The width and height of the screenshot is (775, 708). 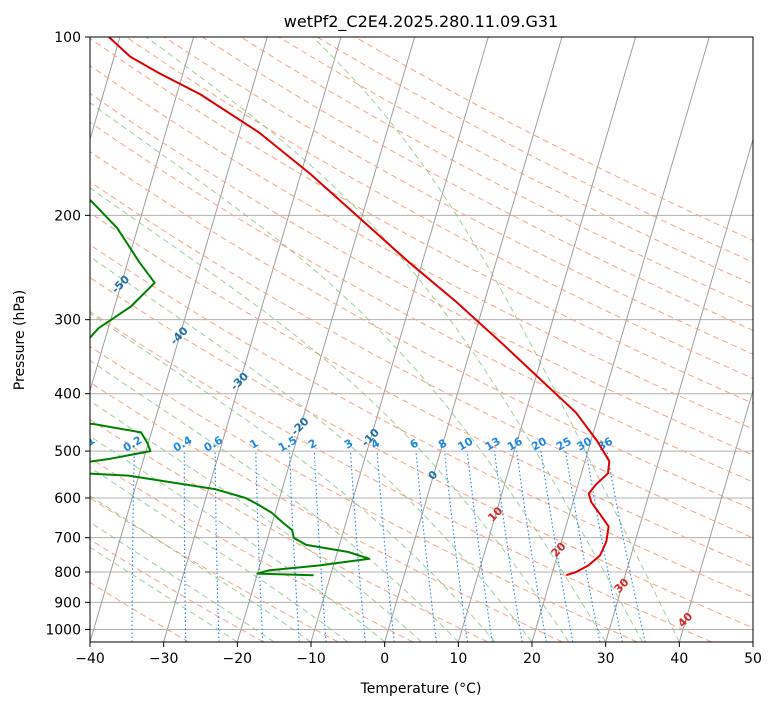 I want to click on x-tick-label: −30, so click(x=164, y=659).